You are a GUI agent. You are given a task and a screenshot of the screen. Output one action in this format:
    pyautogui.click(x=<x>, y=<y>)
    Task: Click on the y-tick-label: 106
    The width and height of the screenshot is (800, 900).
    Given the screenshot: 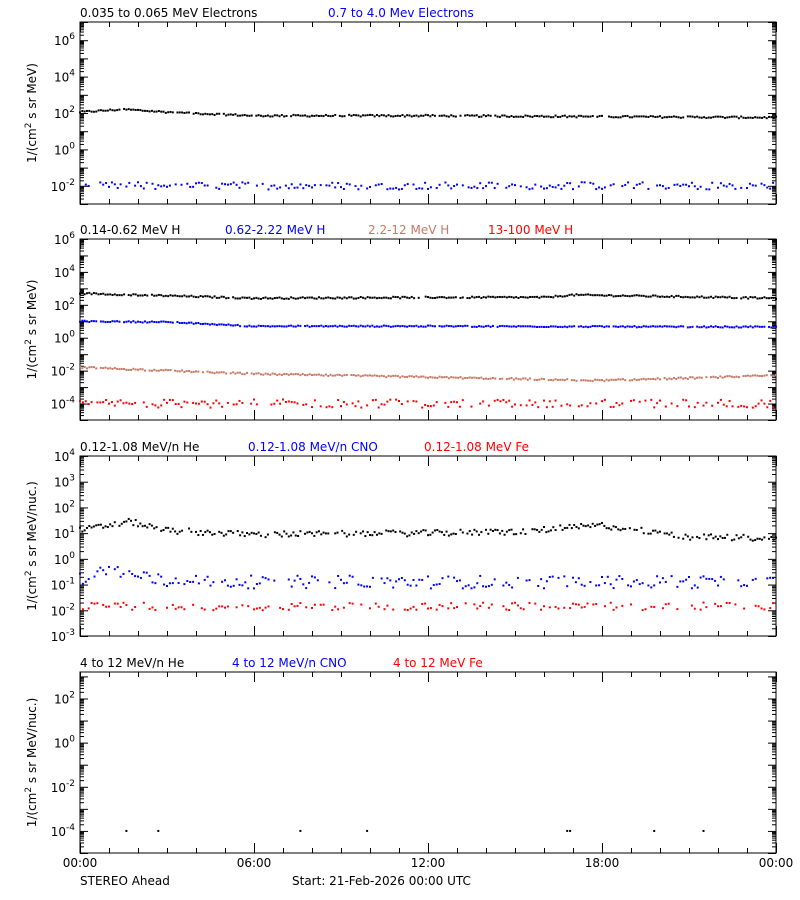 What is the action you would take?
    pyautogui.click(x=64, y=40)
    